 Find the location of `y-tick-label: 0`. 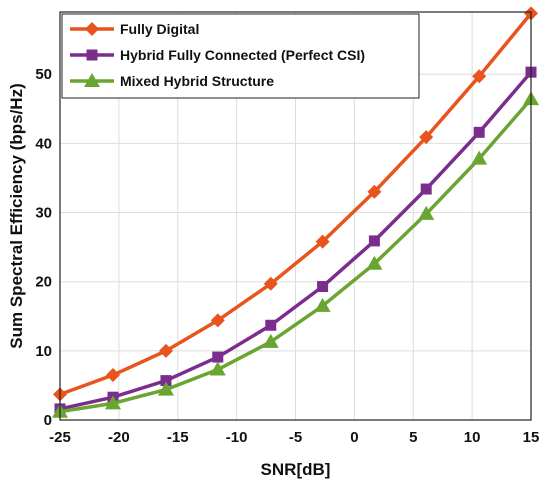

y-tick-label: 0 is located at coordinates (48, 420).